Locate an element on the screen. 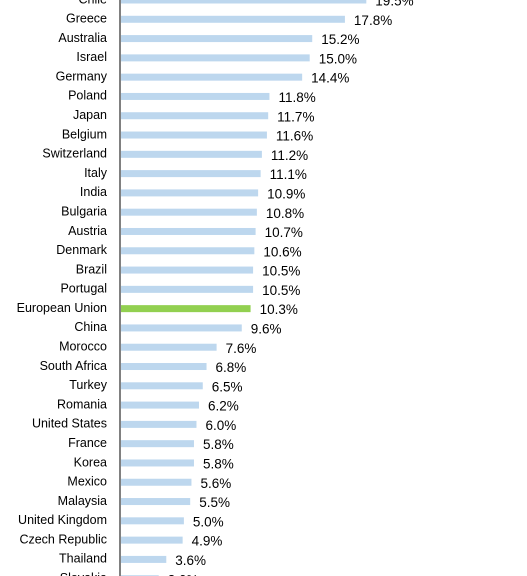  category-label: Romania is located at coordinates (82, 404).